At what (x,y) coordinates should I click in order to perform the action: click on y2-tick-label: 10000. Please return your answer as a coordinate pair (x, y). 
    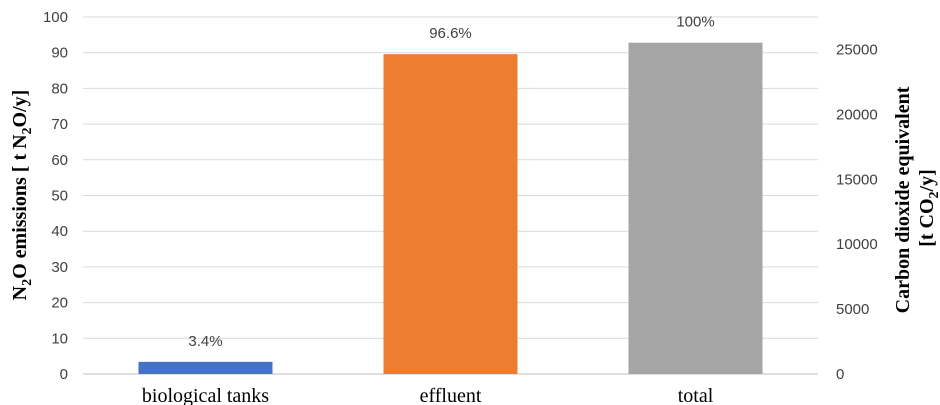
    Looking at the image, I should click on (857, 244).